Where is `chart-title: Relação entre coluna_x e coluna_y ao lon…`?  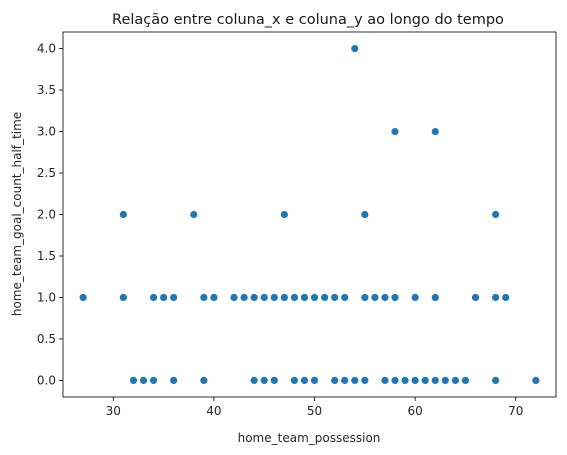 chart-title: Relação entre coluna_x e coluna_y ao lon… is located at coordinates (308, 20).